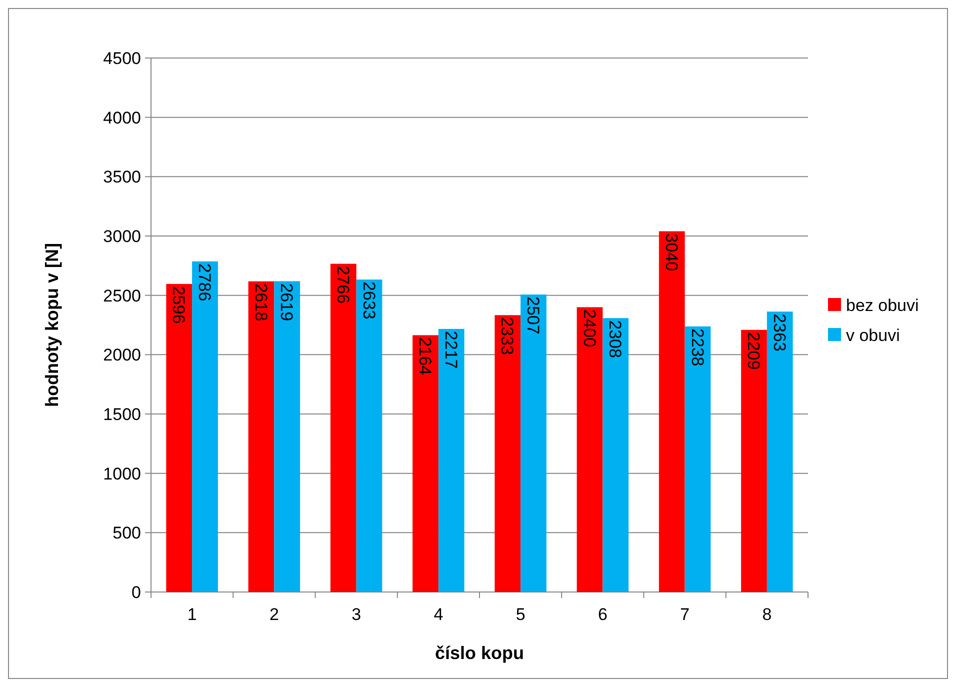 This screenshot has width=956, height=687. What do you see at coordinates (122, 58) in the screenshot?
I see `y-tick-label: 4500` at bounding box center [122, 58].